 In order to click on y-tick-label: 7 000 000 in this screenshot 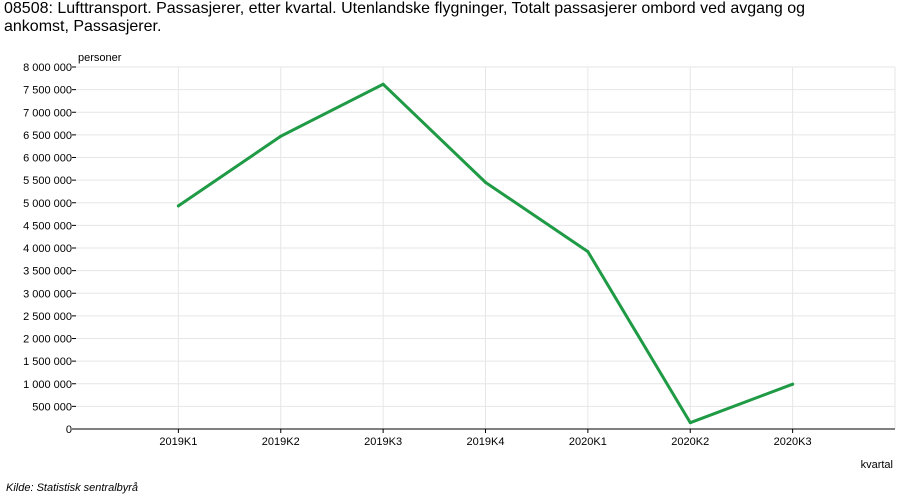, I will do `click(47, 113)`.